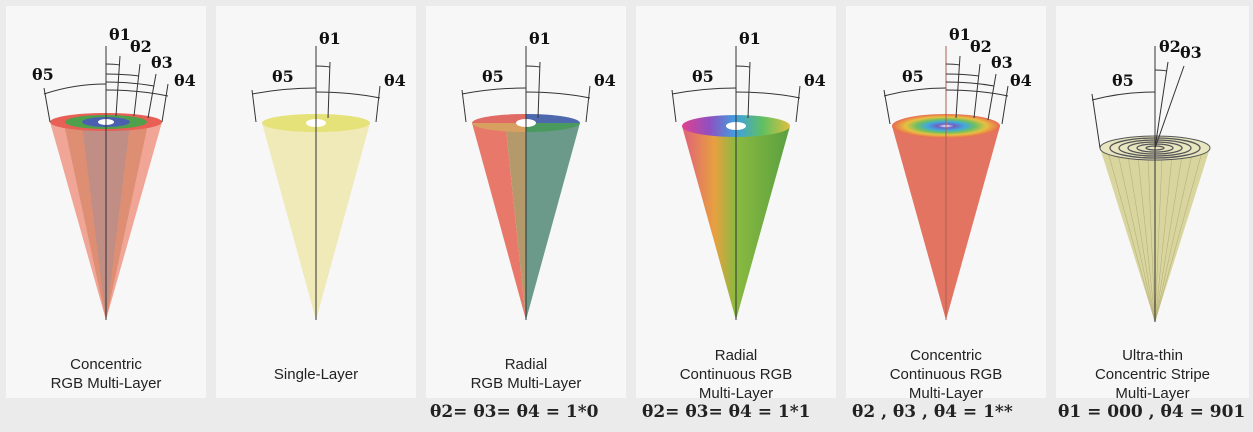 This screenshot has height=432, width=1253. I want to click on panel-concentric-rgb: θ1 θ2 θ3 θ4 θ5 Concentric RGB Multi-Layer, so click(106, 202).